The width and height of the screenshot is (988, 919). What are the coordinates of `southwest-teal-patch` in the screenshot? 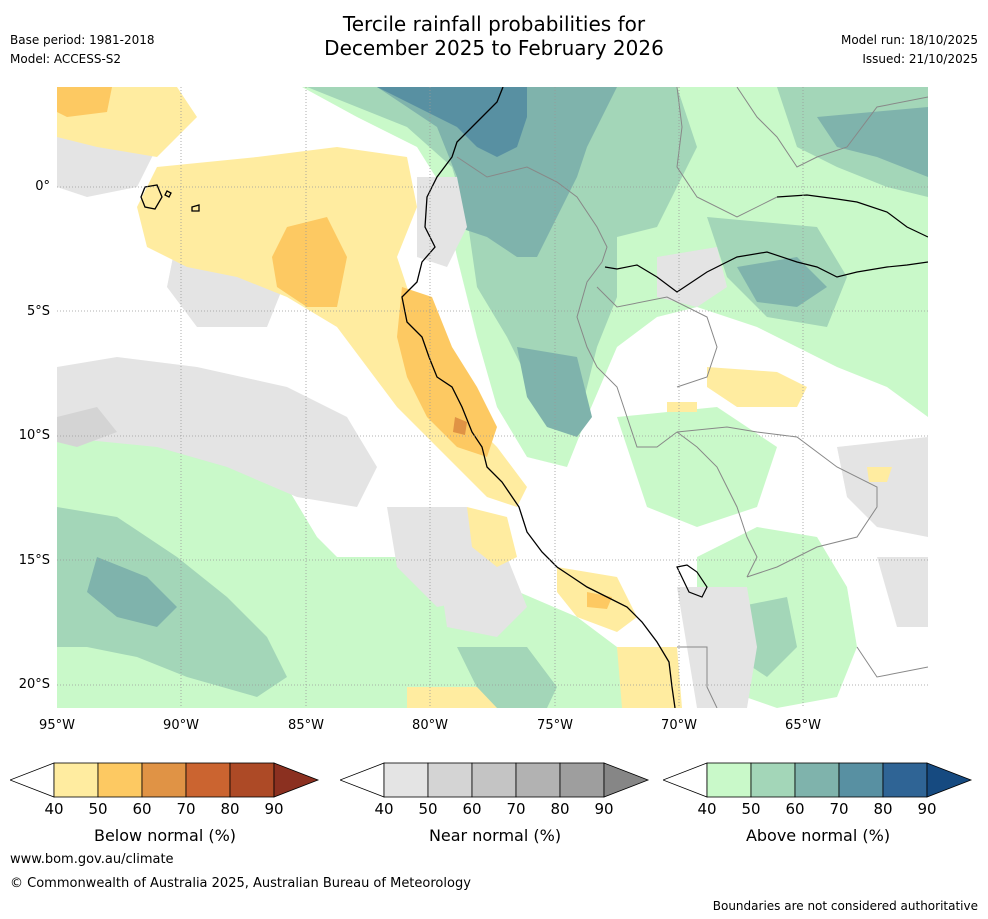 It's located at (132, 592).